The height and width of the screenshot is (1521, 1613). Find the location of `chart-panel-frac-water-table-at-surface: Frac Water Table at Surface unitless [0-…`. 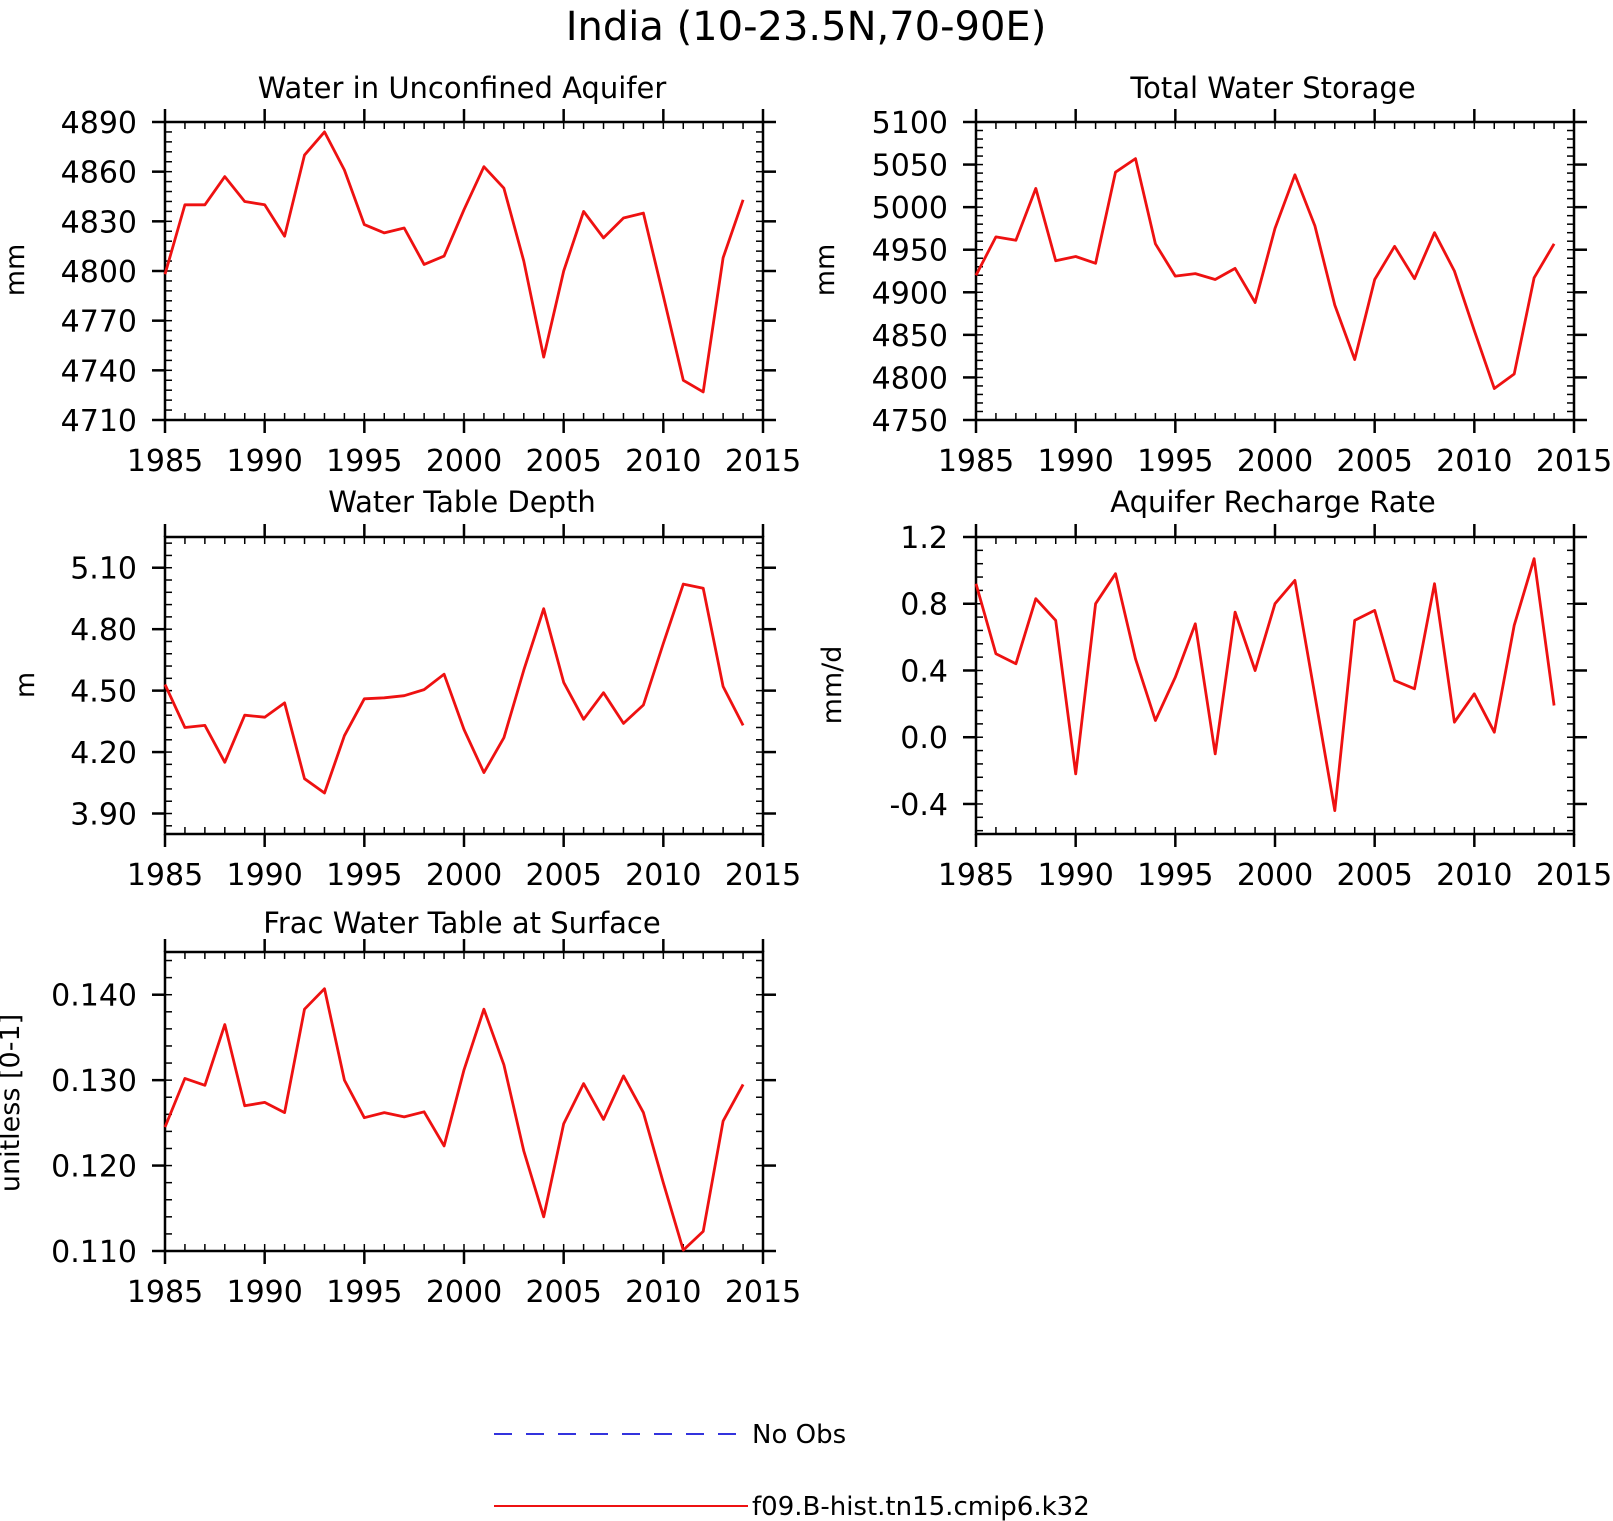

chart-panel-frac-water-table-at-surface: Frac Water Table at Surface unitless [0-… is located at coordinates (400, 1108).